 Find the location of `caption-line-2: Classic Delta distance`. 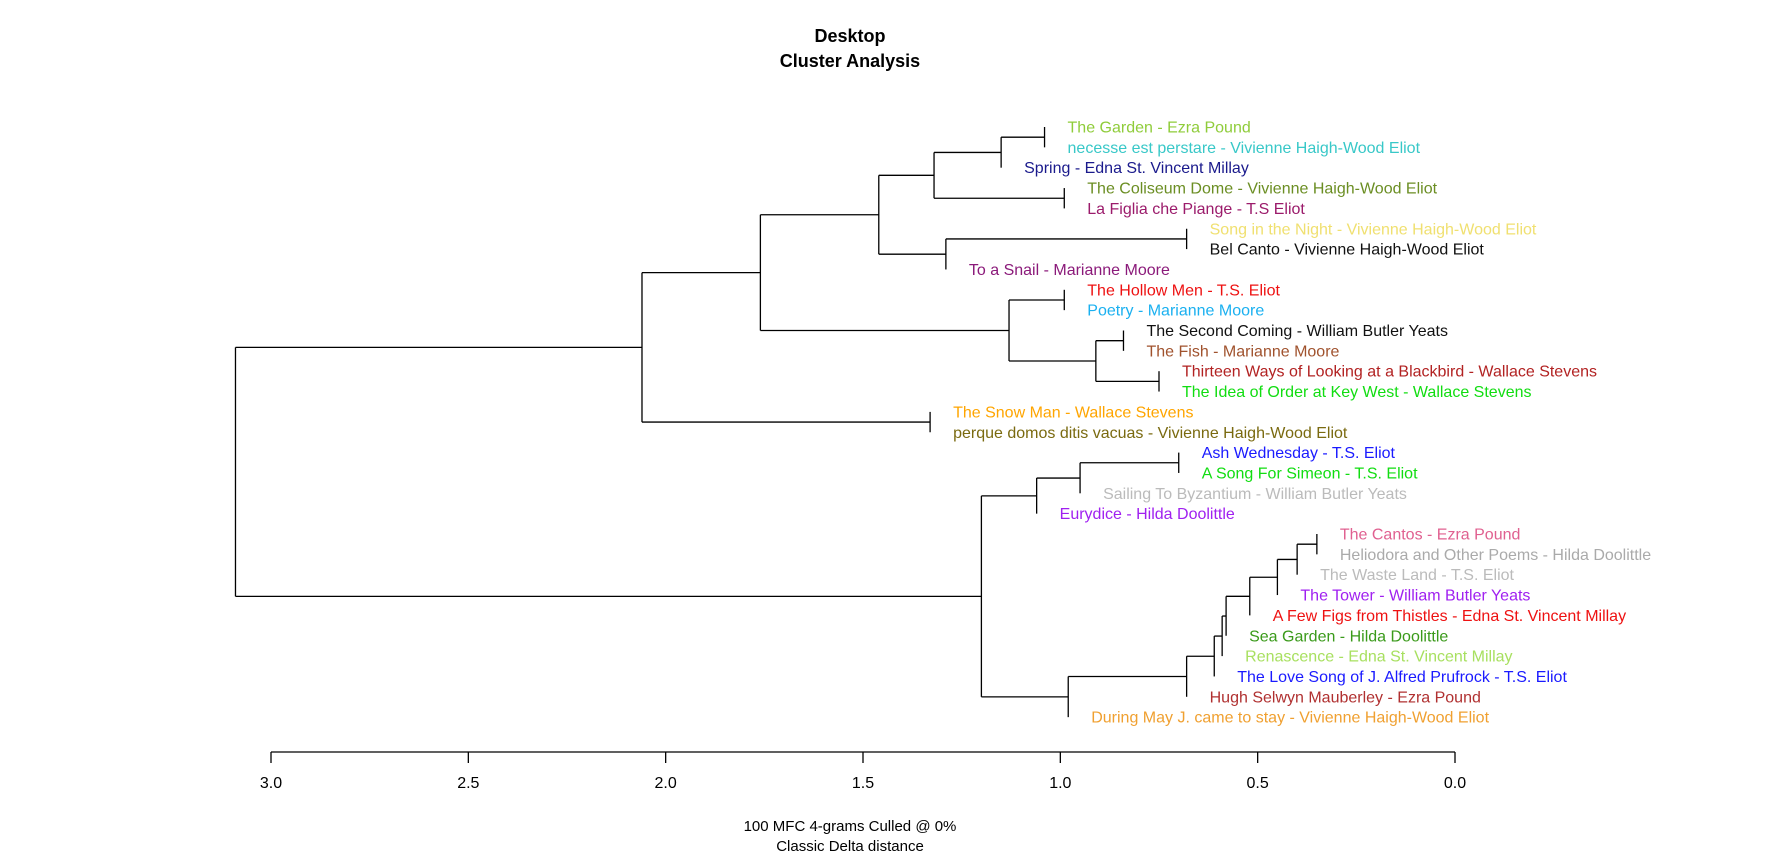

caption-line-2: Classic Delta distance is located at coordinates (850, 846).